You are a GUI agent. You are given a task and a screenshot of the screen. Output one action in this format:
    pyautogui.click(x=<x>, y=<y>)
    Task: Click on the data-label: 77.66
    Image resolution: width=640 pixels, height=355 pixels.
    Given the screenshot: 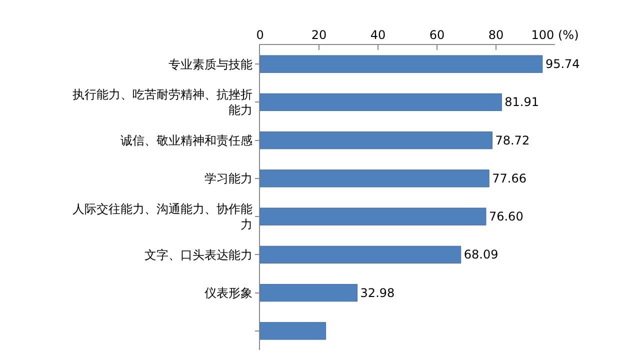 What is the action you would take?
    pyautogui.click(x=509, y=178)
    